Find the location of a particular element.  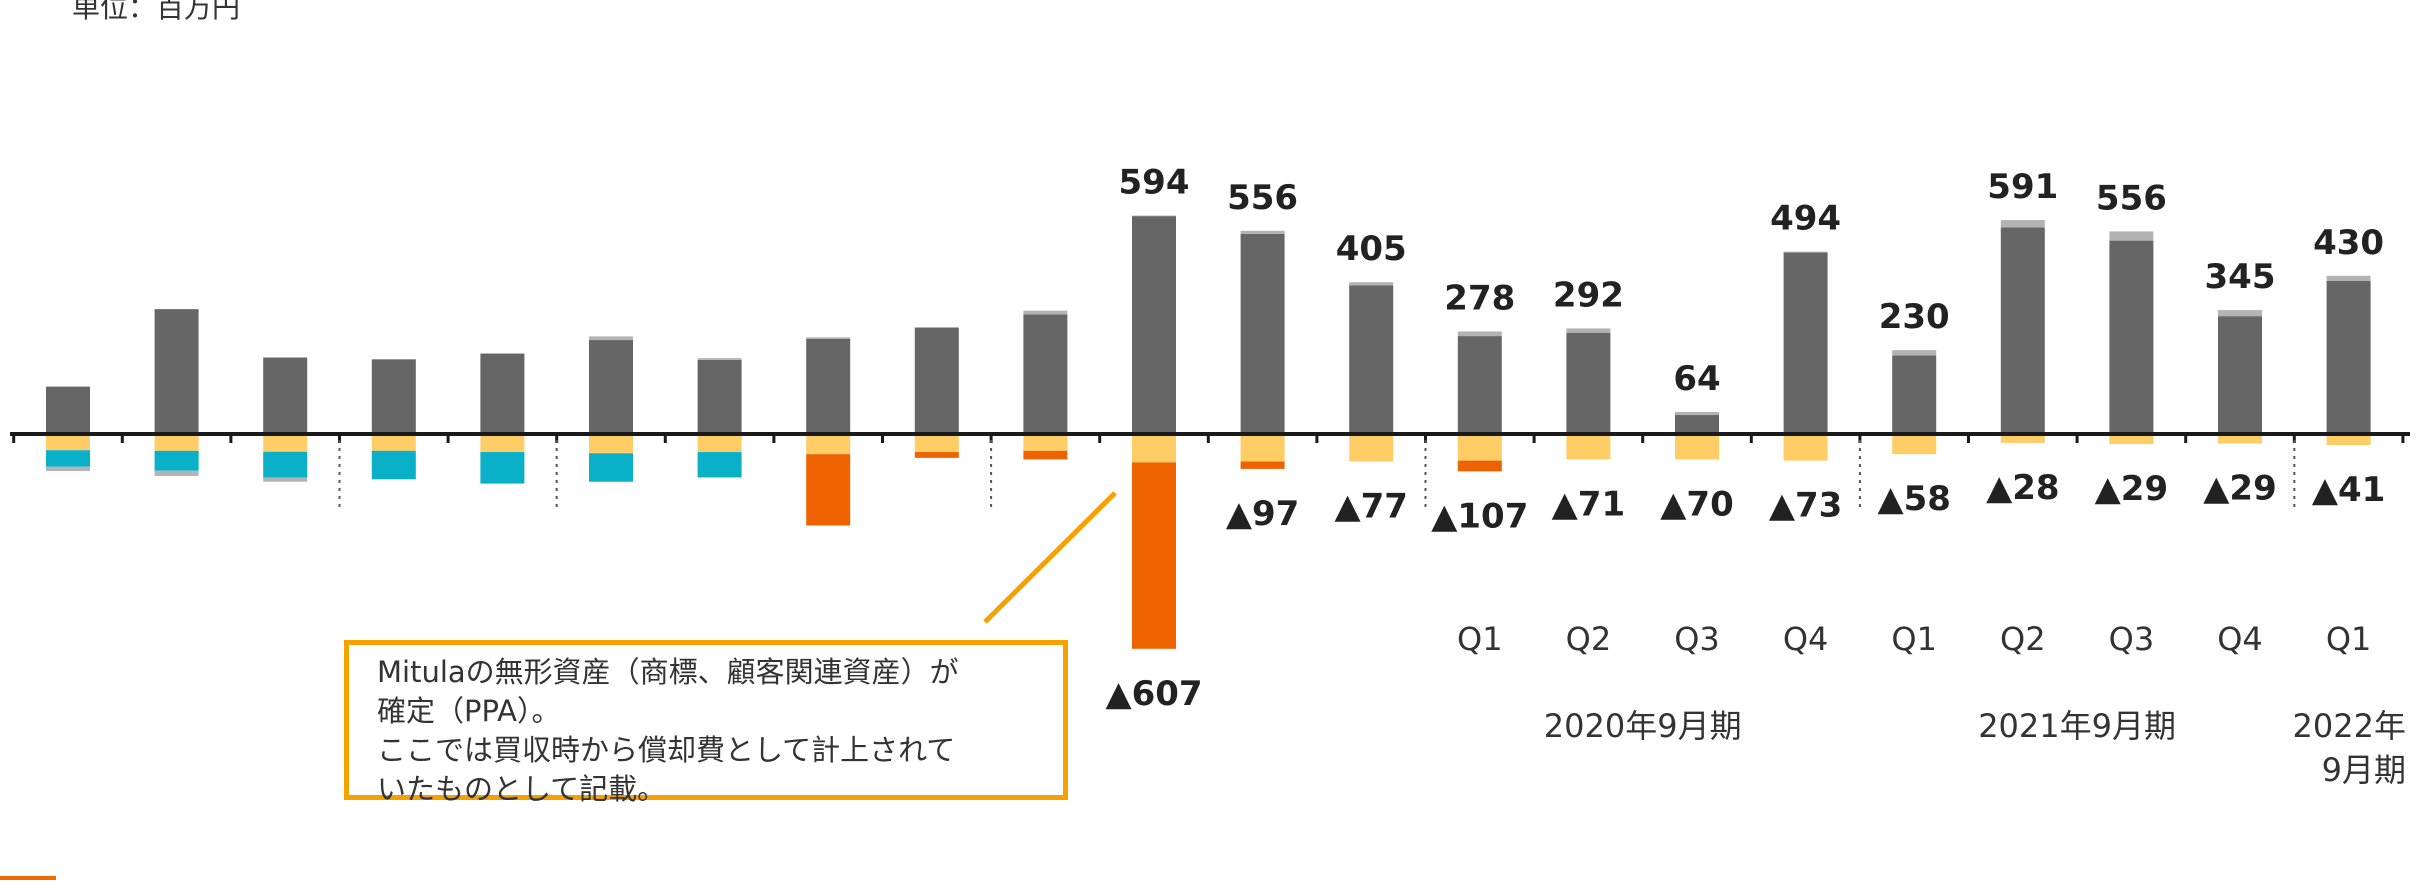

corner-accent-mark is located at coordinates (28, 878).